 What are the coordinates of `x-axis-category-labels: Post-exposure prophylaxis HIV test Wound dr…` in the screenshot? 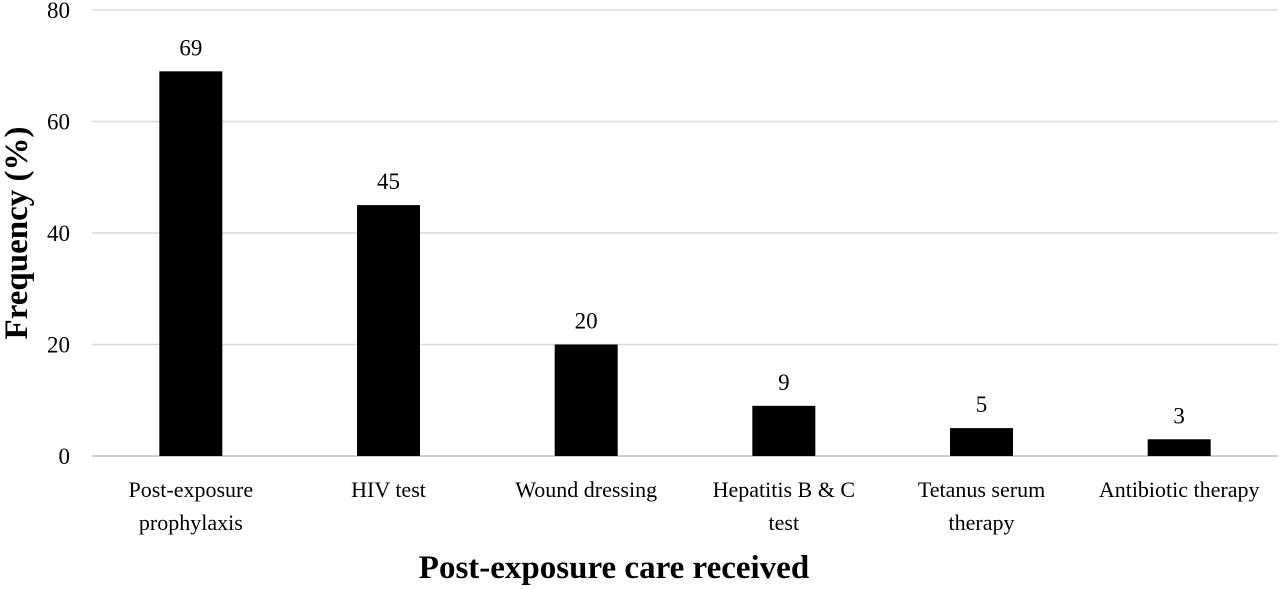 It's located at (694, 506).